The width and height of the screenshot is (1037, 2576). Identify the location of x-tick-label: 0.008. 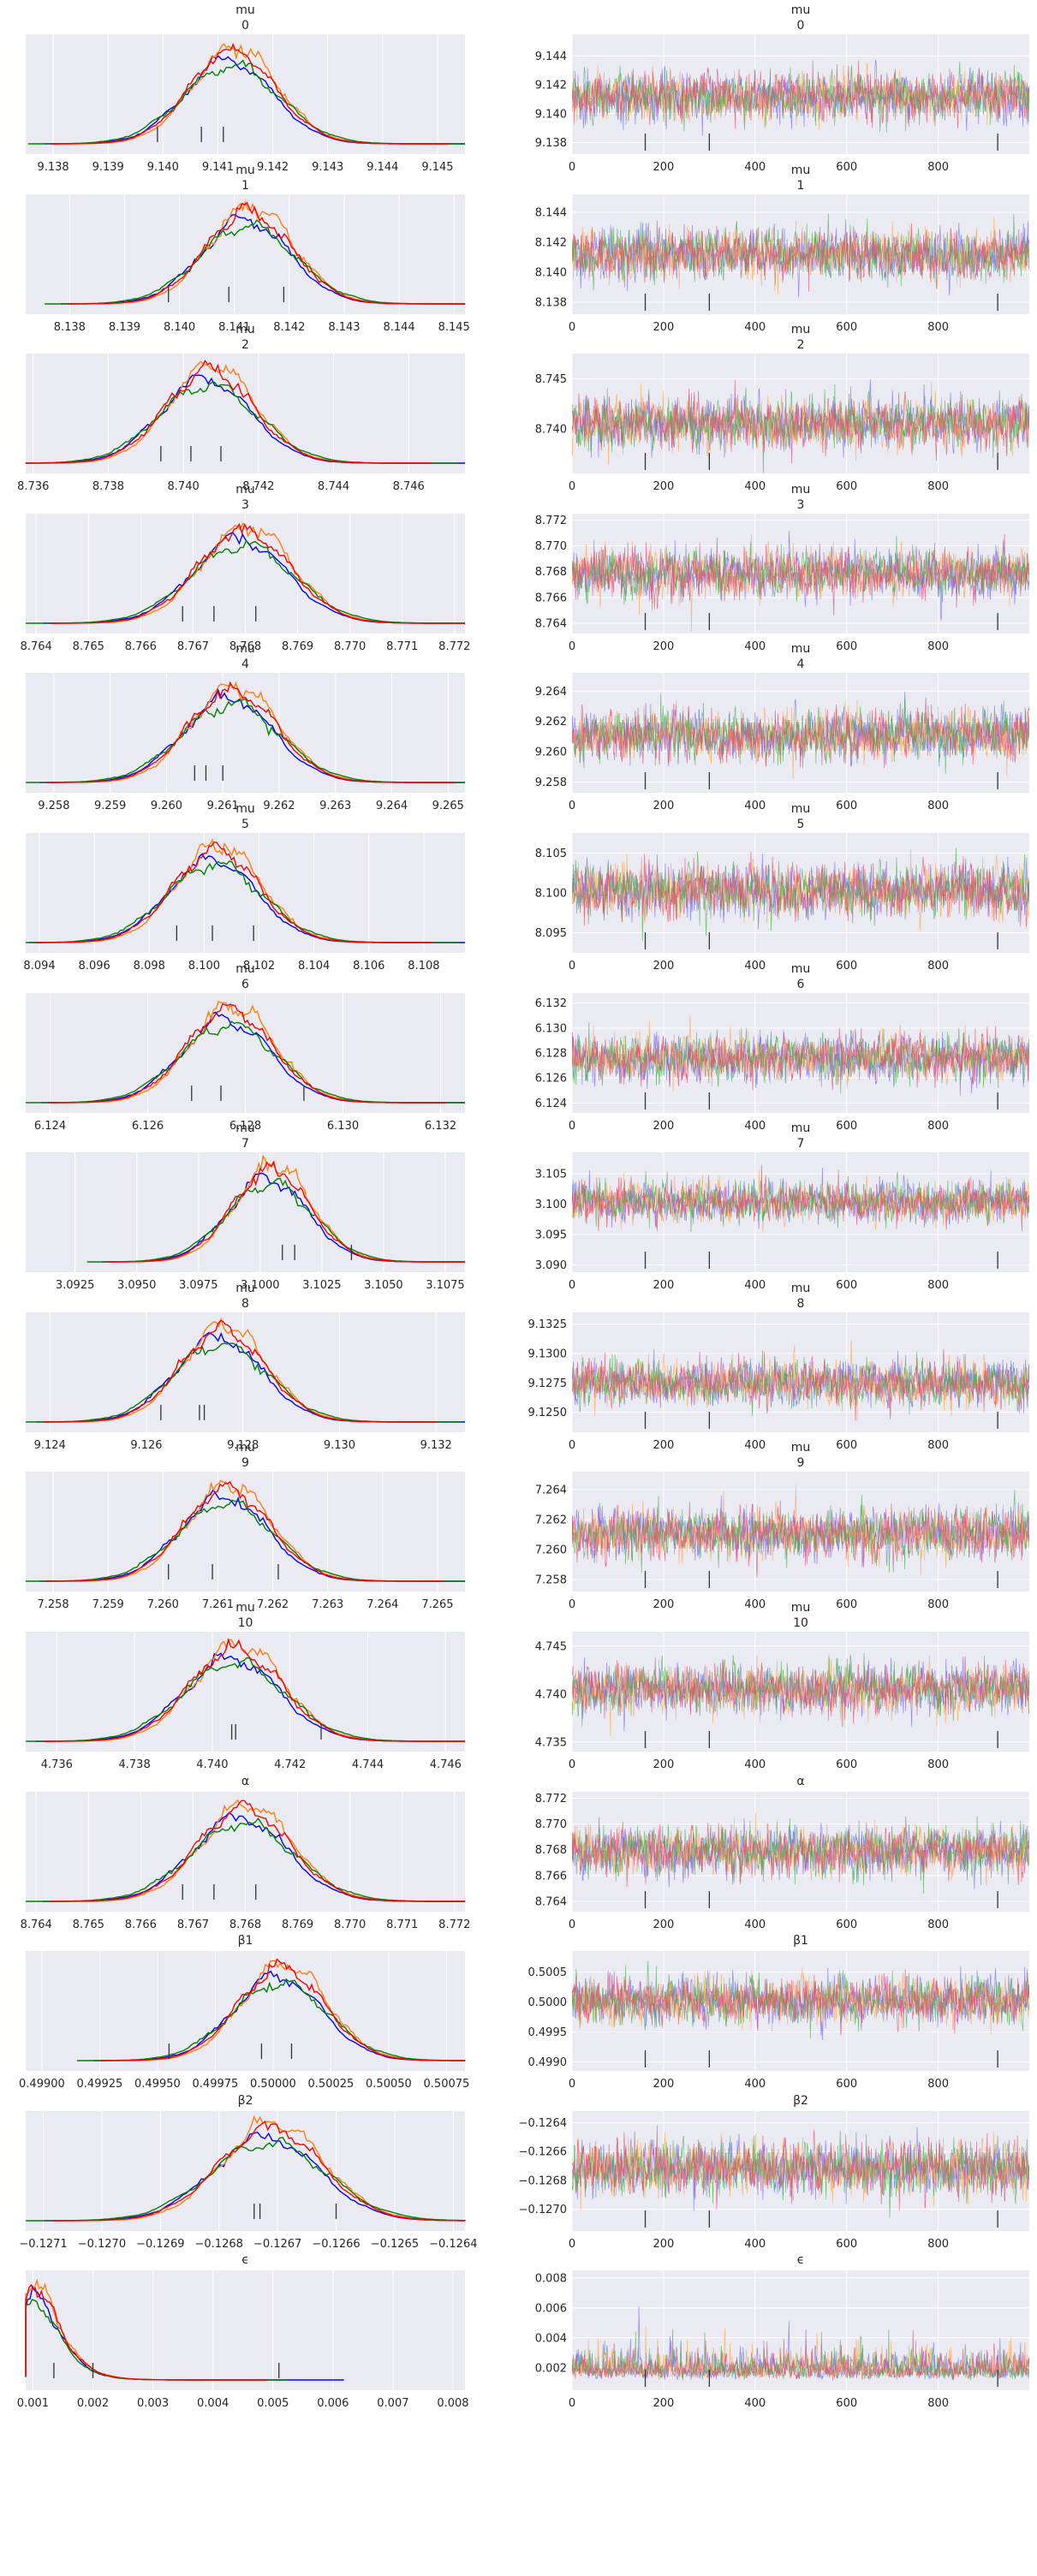
(452, 2404).